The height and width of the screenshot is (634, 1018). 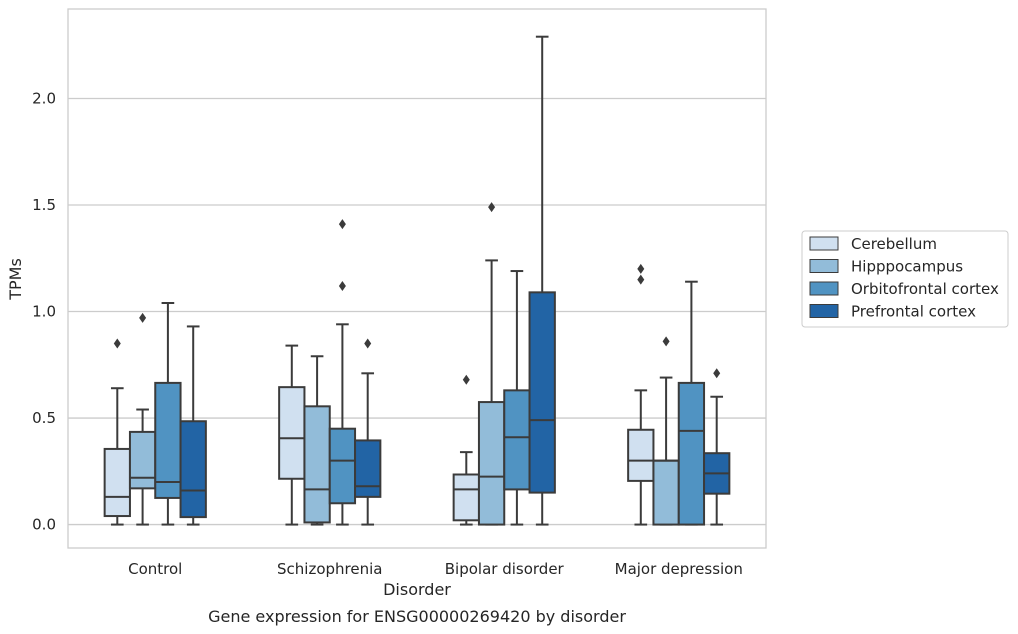 I want to click on x-tick-label: Bipolar disorder, so click(x=505, y=569).